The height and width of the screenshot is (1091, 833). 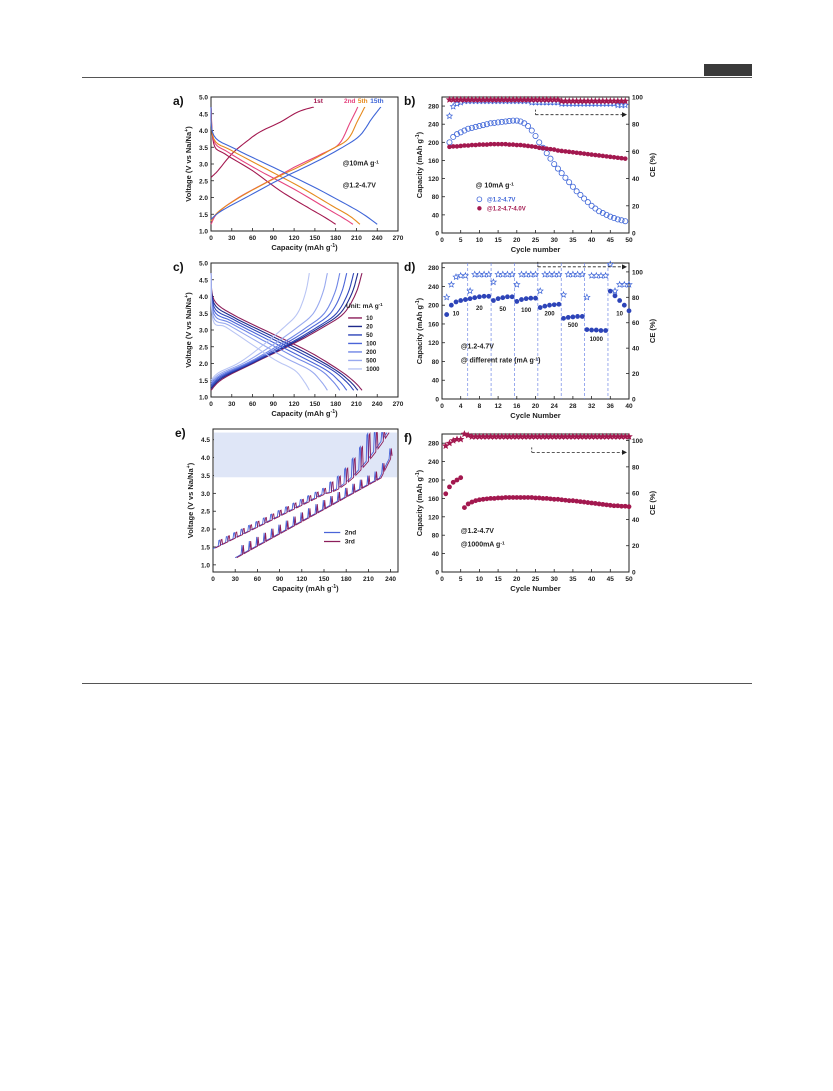 What do you see at coordinates (178, 101) in the screenshot?
I see `panel-letter: a)` at bounding box center [178, 101].